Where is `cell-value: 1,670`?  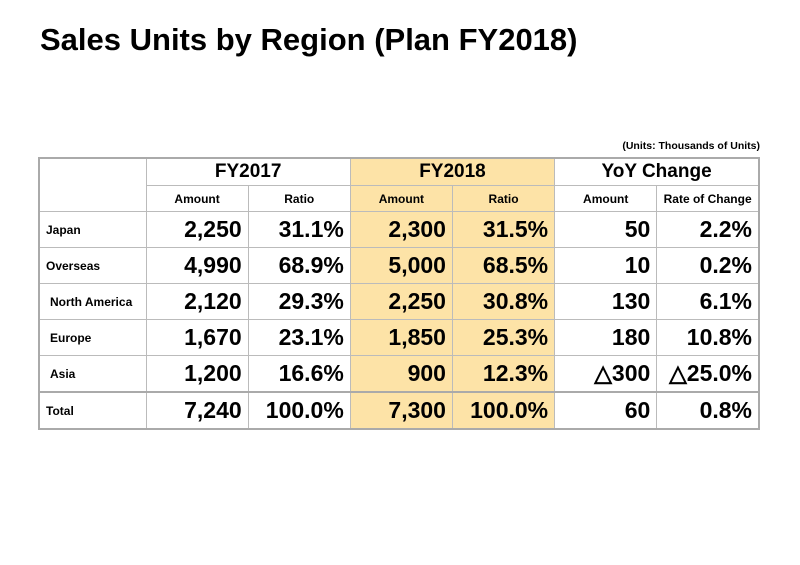 cell-value: 1,670 is located at coordinates (197, 337).